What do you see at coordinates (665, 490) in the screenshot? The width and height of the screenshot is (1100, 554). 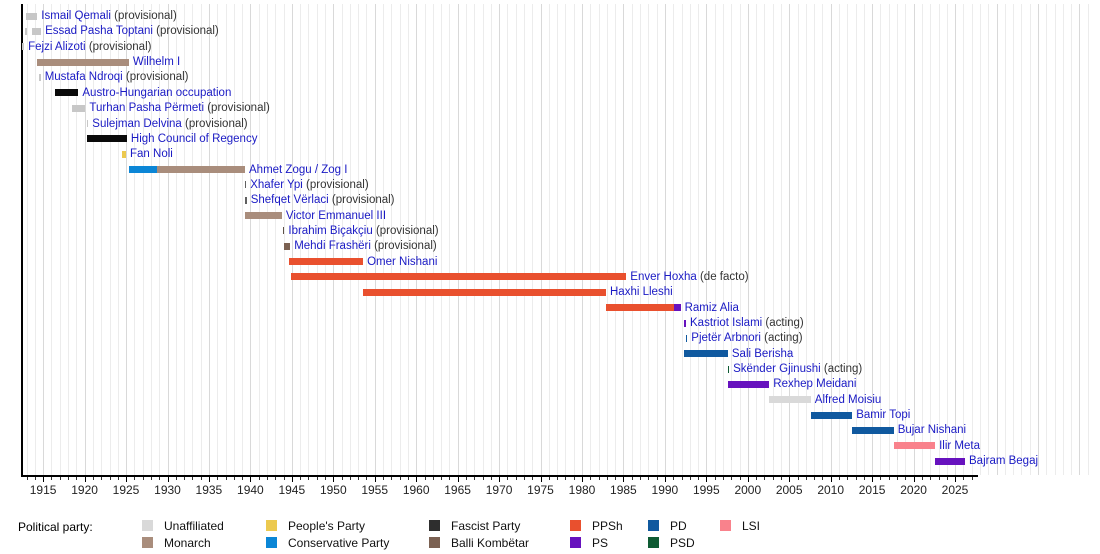 I see `axis-tick-label: 1990` at bounding box center [665, 490].